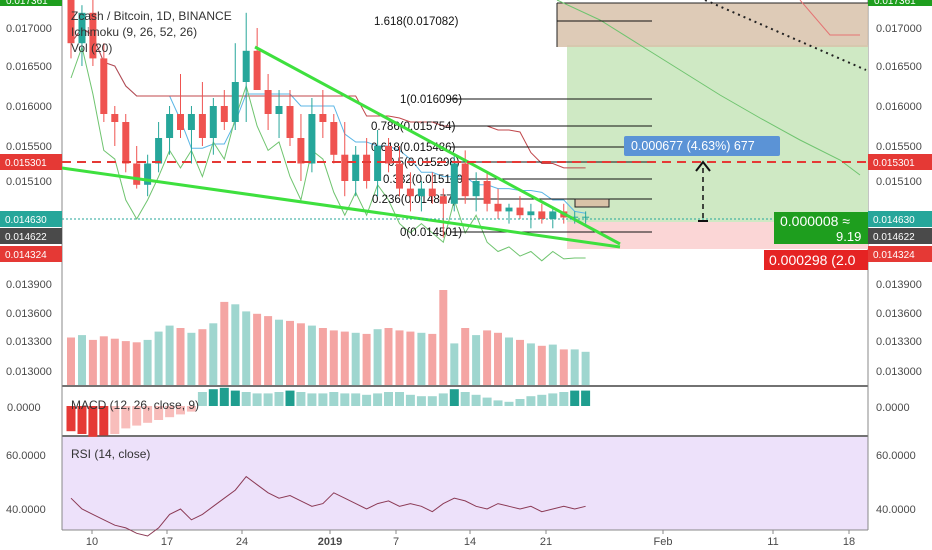 The image size is (932, 550). I want to click on fib-level-label: 0(0.014501), so click(431, 233).